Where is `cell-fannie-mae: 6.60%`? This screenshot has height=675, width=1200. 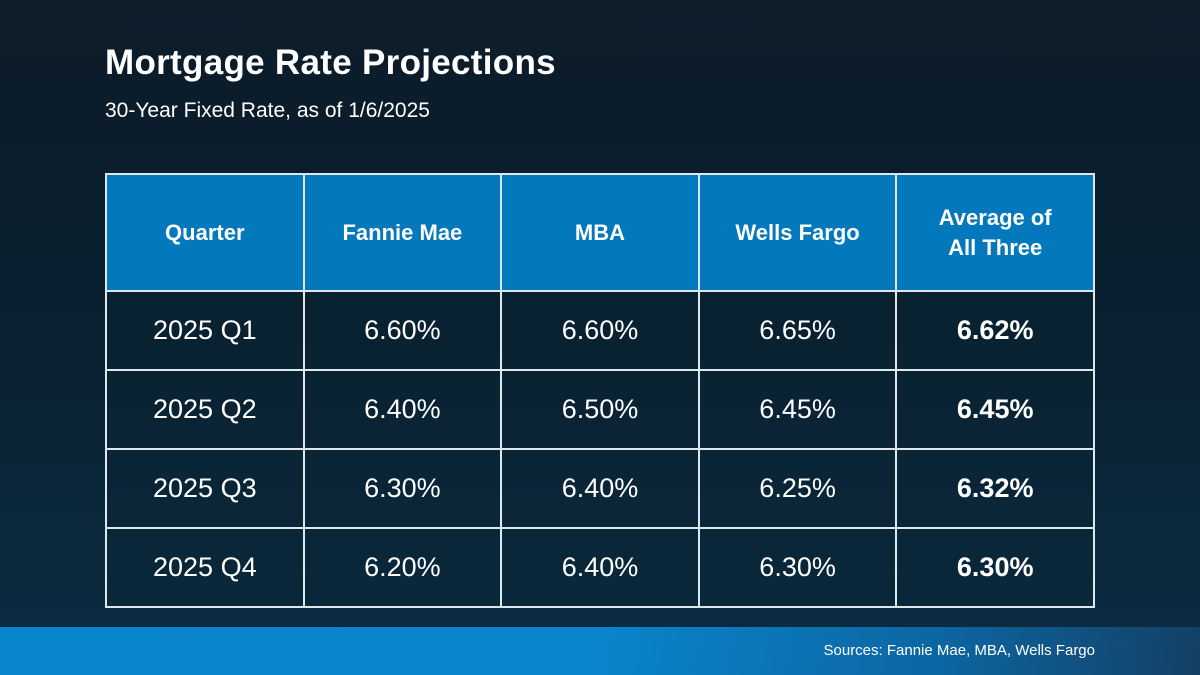
cell-fannie-mae: 6.60% is located at coordinates (402, 330).